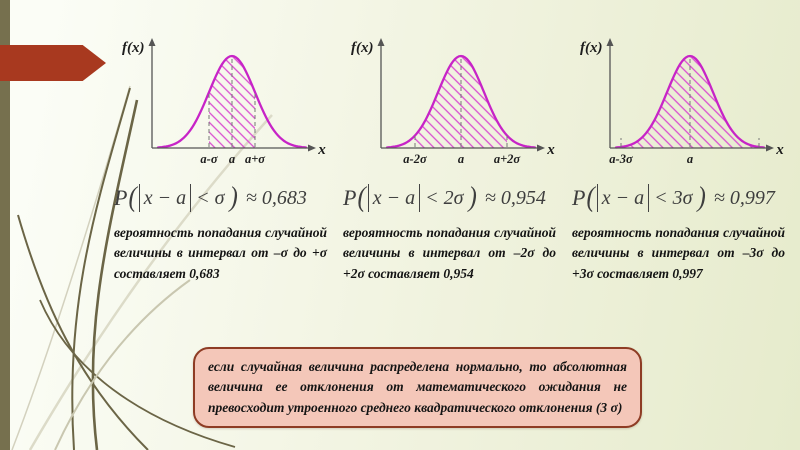 This screenshot has height=450, width=800. Describe the element at coordinates (444, 197) in the screenshot. I see `formula-comparison: < 2σ` at that location.